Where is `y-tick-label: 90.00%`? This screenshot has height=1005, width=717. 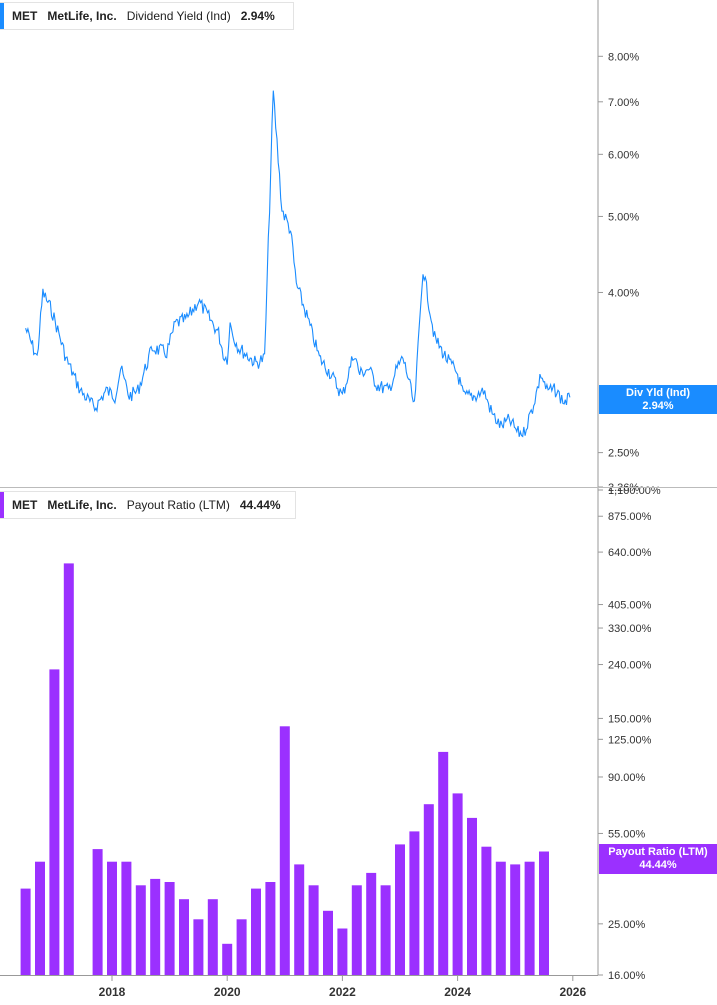 y-tick-label: 90.00% is located at coordinates (627, 778).